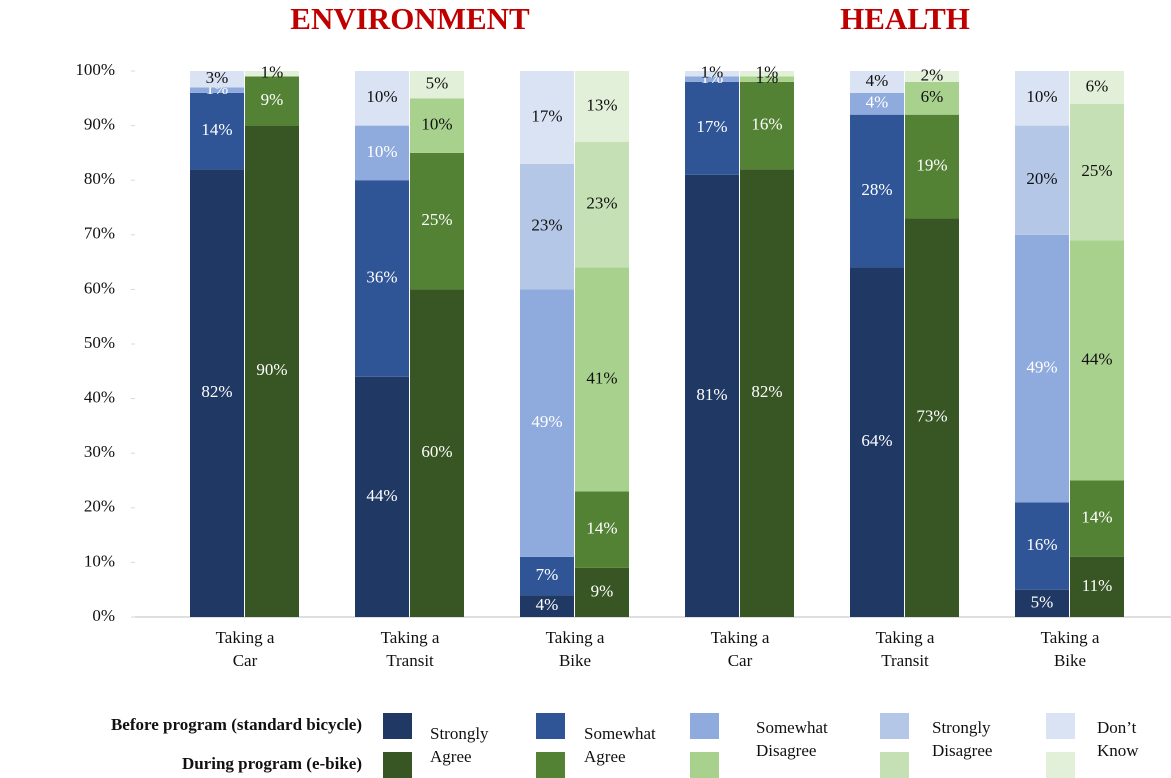  Describe the element at coordinates (103, 615) in the screenshot. I see `y-tick-label: 0%` at that location.